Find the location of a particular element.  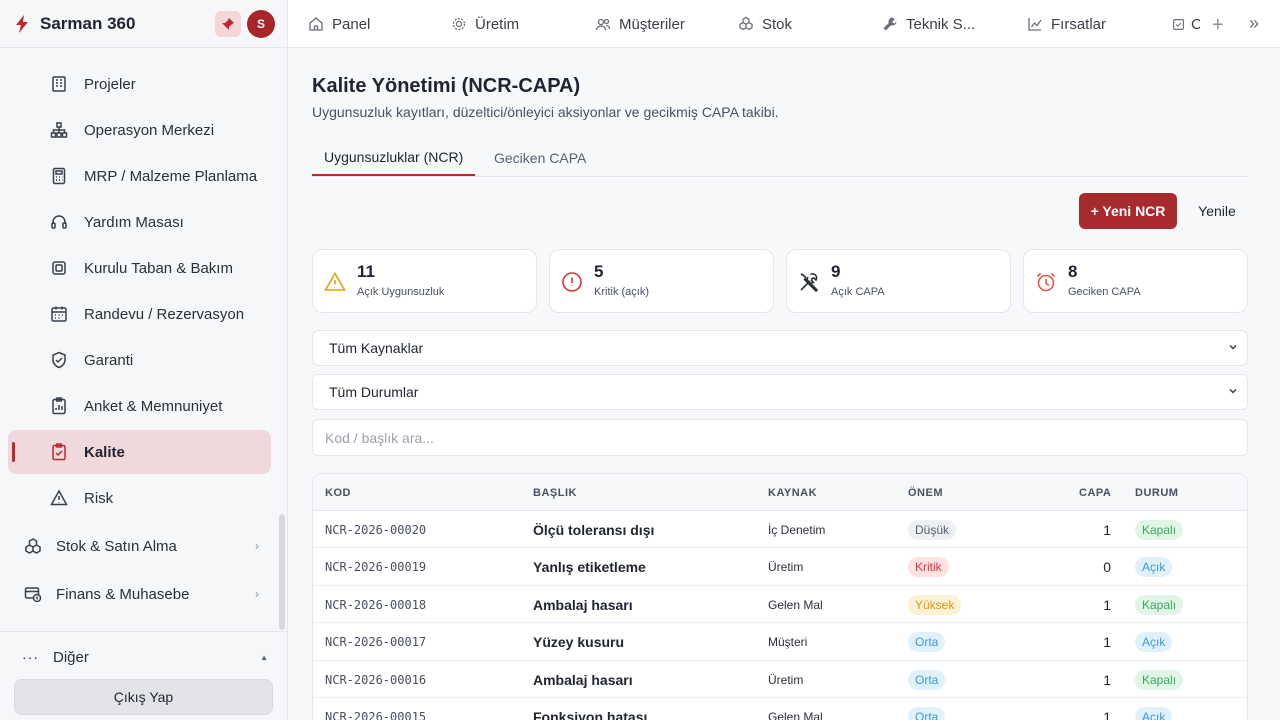

active-indicator is located at coordinates (13, 452).